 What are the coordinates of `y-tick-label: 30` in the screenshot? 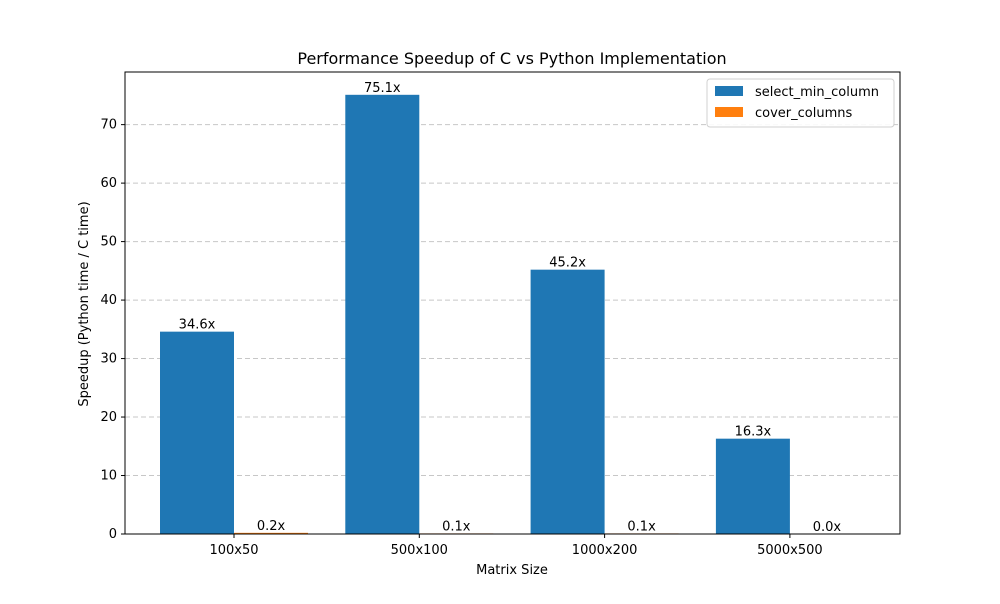 It's located at (108, 359).